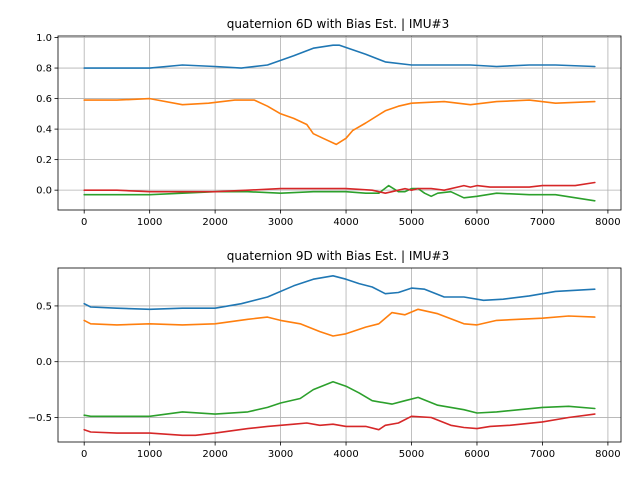 The width and height of the screenshot is (640, 480). Describe the element at coordinates (44, 160) in the screenshot. I see `y-tick-label: 0.2` at that location.